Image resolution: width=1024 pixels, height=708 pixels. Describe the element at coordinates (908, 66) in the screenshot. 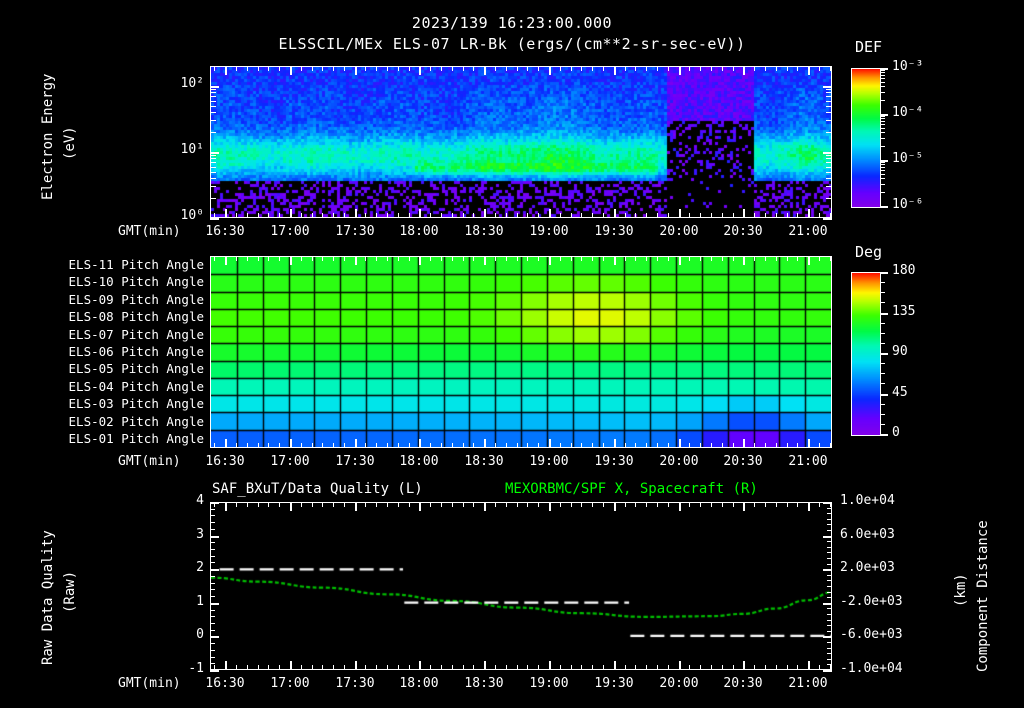

I see `panel1-colorbar-label: 10⁻³` at that location.